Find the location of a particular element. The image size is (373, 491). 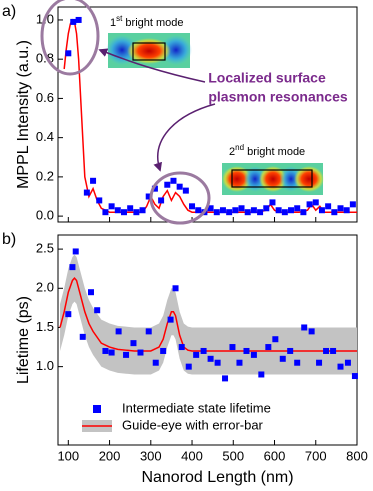

arrow is located at coordinates (152, 65).